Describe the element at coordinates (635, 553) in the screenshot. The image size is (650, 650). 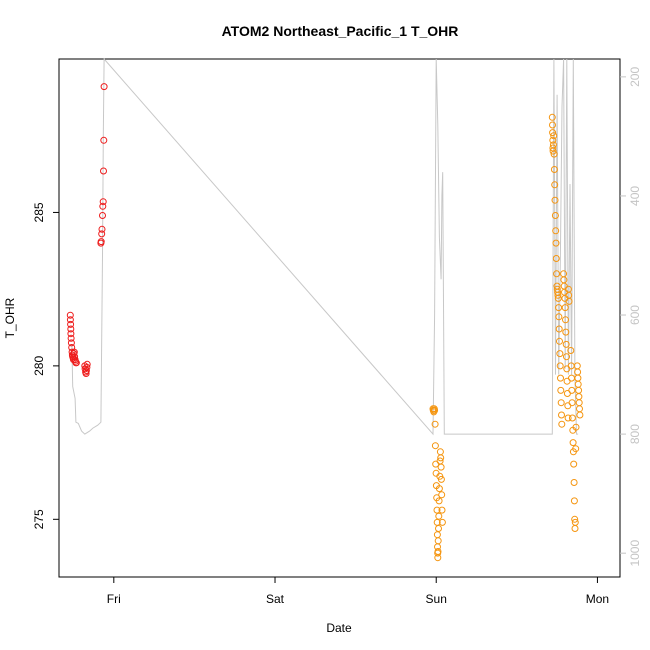
I see `right-tick-label-1000: 1000` at that location.